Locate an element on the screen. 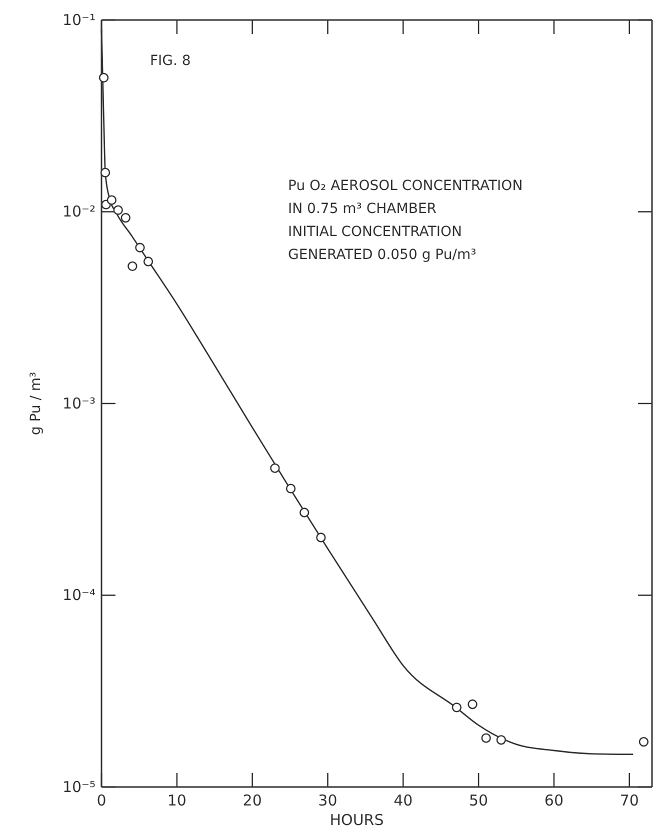  x-tick-label: 50 is located at coordinates (478, 801).